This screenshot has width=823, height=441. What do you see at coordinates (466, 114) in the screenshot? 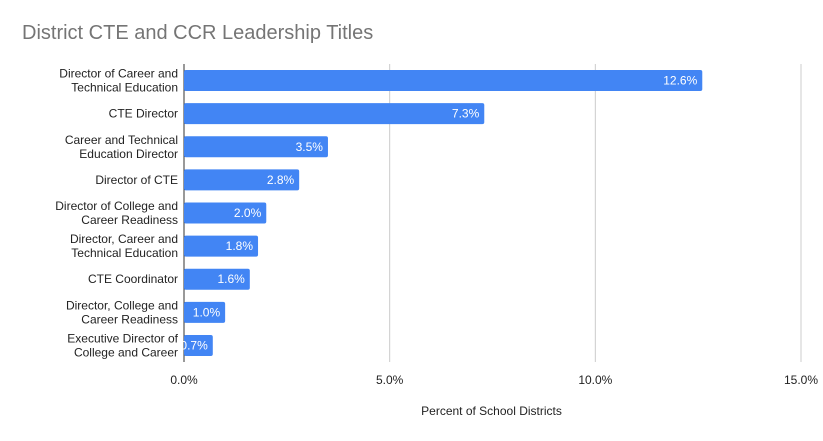
I see `data-label: 7.3%` at bounding box center [466, 114].